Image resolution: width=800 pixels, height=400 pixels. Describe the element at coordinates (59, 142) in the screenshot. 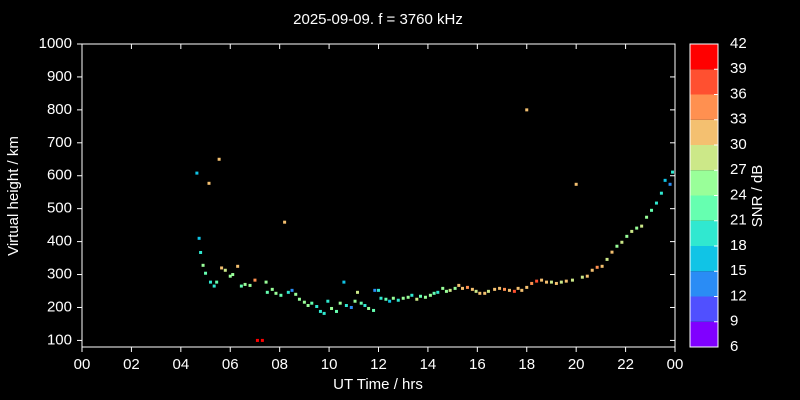

I see `y-tick-label: 700` at that location.